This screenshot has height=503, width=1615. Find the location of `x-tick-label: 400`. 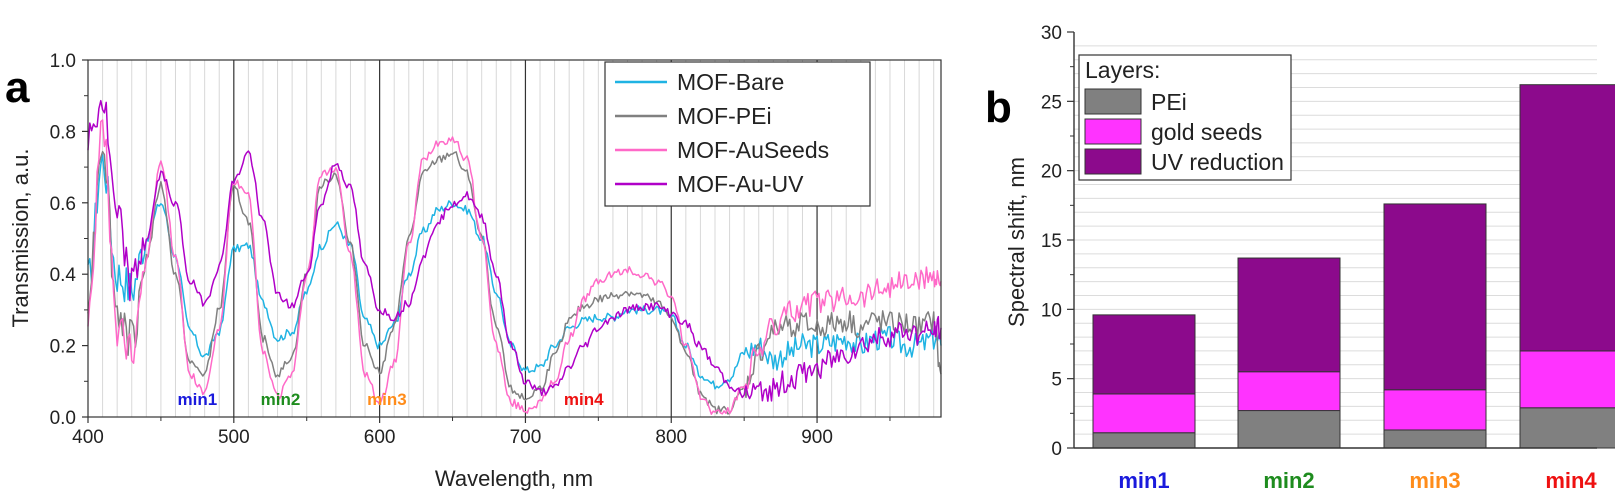

x-tick-label: 400 is located at coordinates (88, 437).